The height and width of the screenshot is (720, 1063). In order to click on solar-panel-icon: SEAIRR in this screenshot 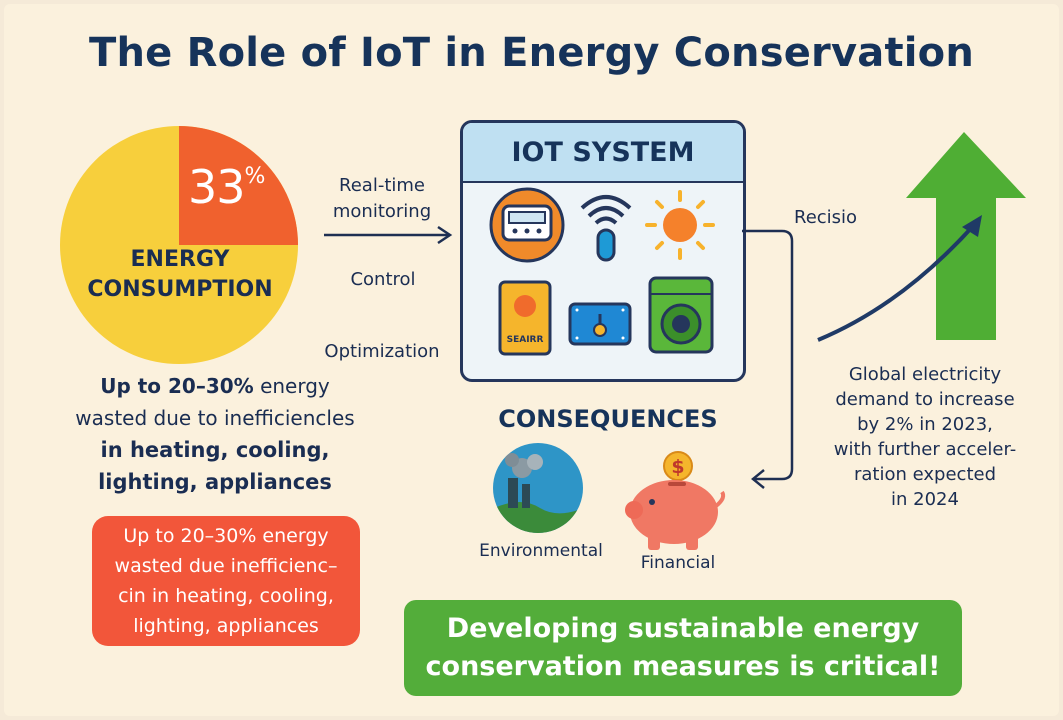, I will do `click(525, 318)`.